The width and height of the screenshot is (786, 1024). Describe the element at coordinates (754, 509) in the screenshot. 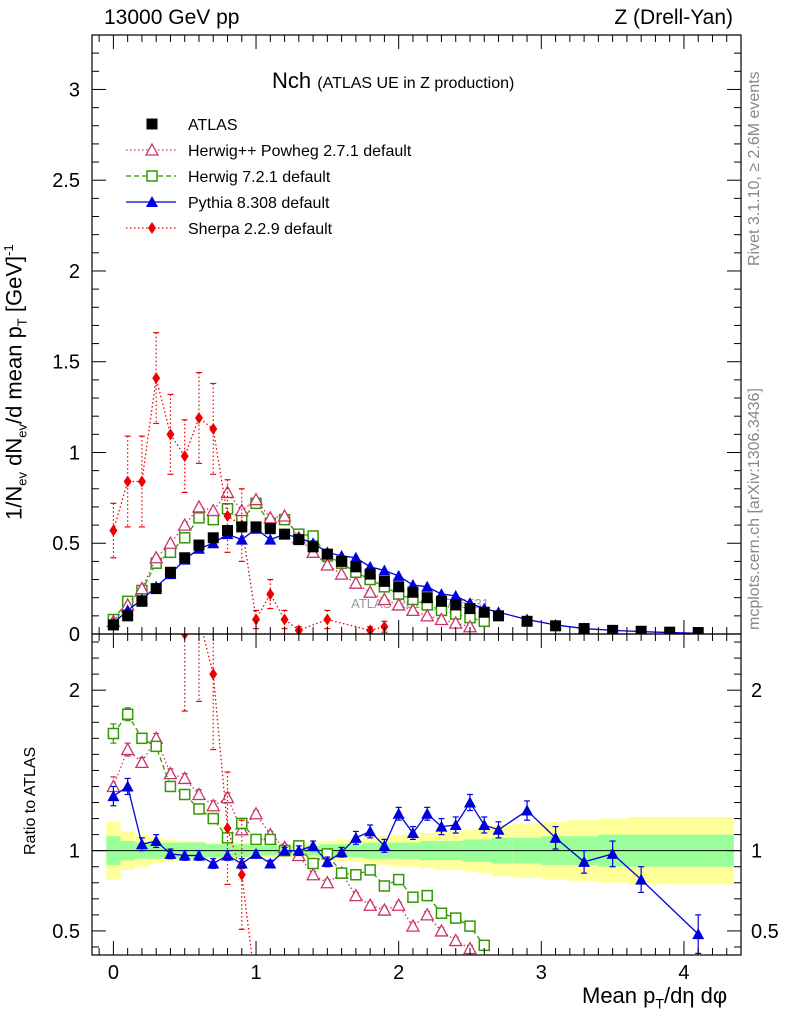

I see `mcplots-label: mcplots.cern.ch [arXiv:1306.3436]` at that location.